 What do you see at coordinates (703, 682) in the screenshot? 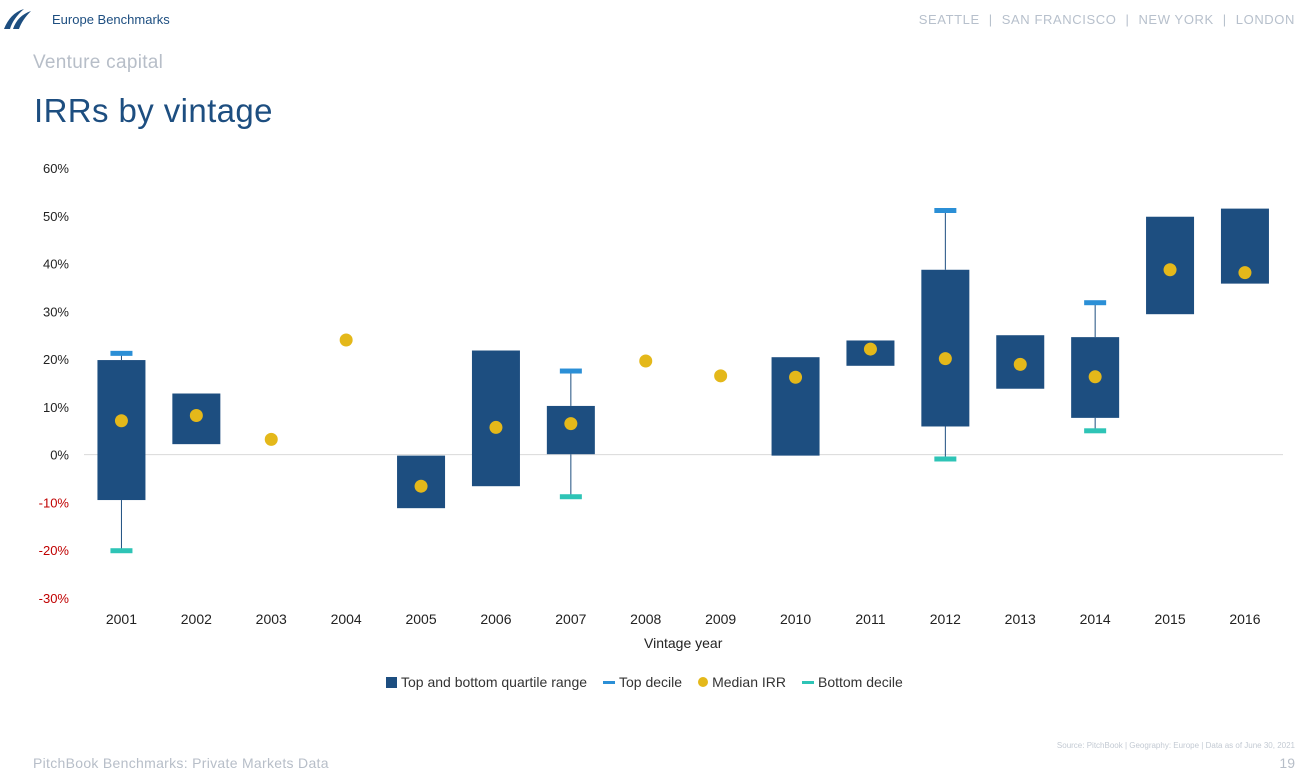
I see `legend-swatch-median` at bounding box center [703, 682].